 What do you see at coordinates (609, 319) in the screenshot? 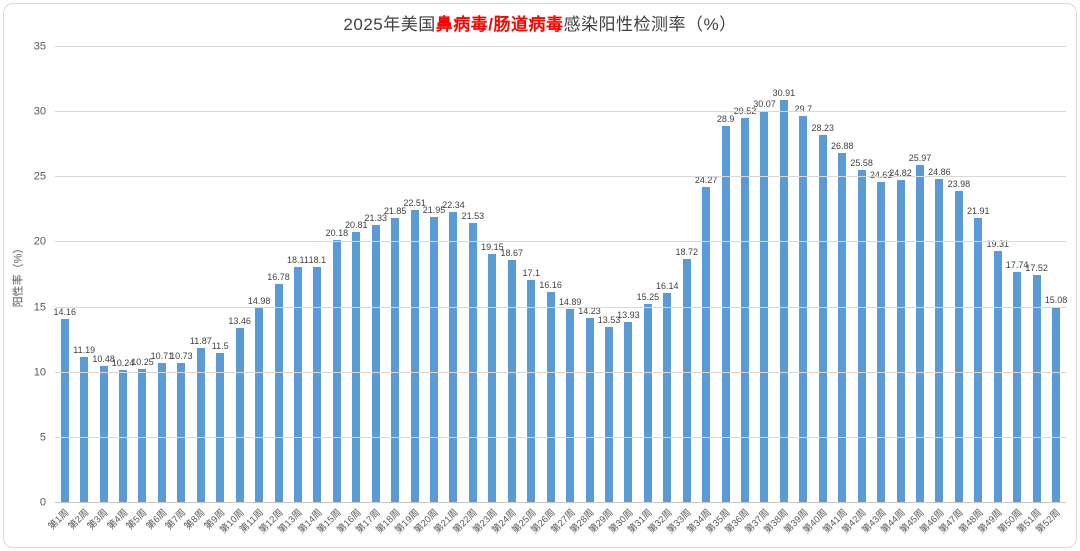
I see `data-label-week-29: 13.53` at bounding box center [609, 319].